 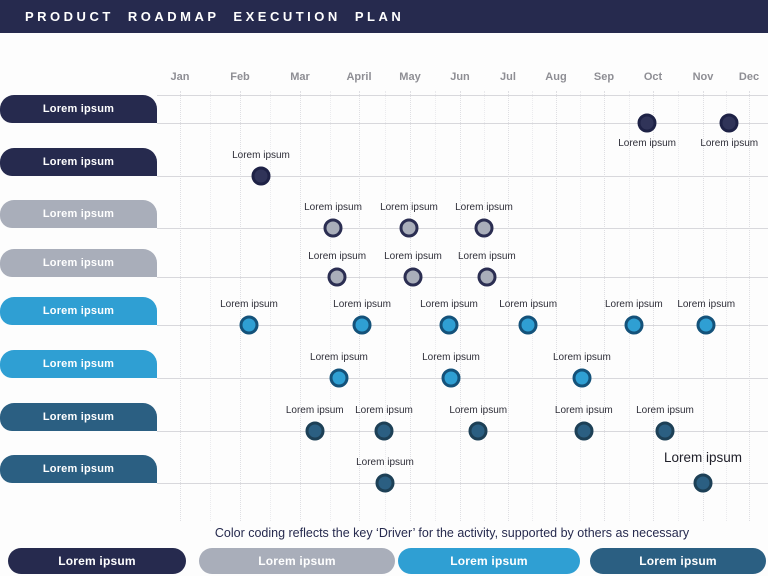 What do you see at coordinates (410, 77) in the screenshot?
I see `month-label: May` at bounding box center [410, 77].